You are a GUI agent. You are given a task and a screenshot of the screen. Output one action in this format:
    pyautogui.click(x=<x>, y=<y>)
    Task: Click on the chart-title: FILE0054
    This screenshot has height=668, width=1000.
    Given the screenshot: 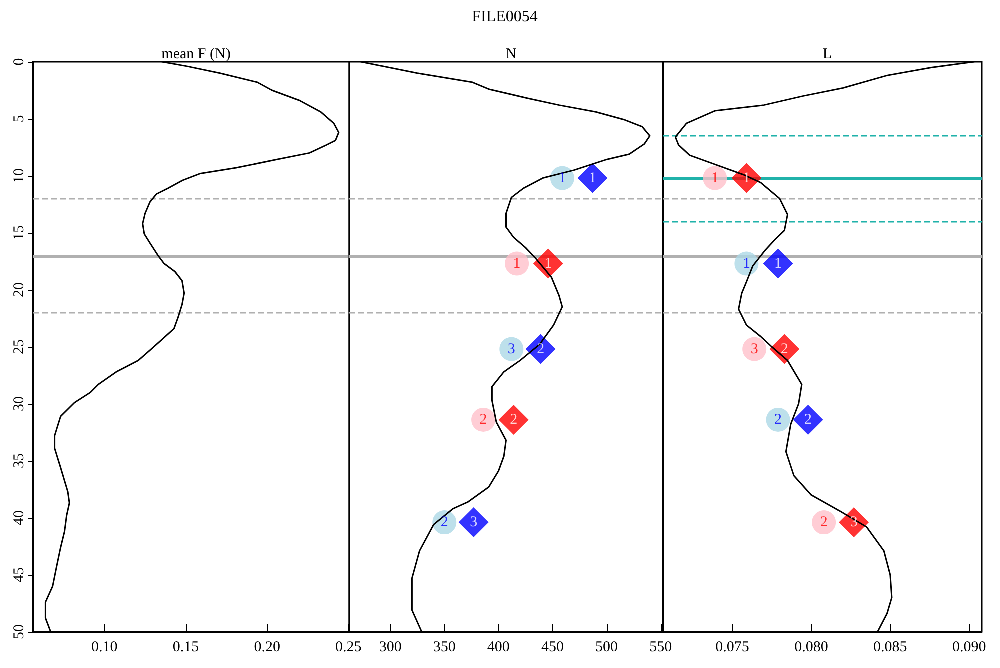 What is the action you would take?
    pyautogui.click(x=505, y=17)
    